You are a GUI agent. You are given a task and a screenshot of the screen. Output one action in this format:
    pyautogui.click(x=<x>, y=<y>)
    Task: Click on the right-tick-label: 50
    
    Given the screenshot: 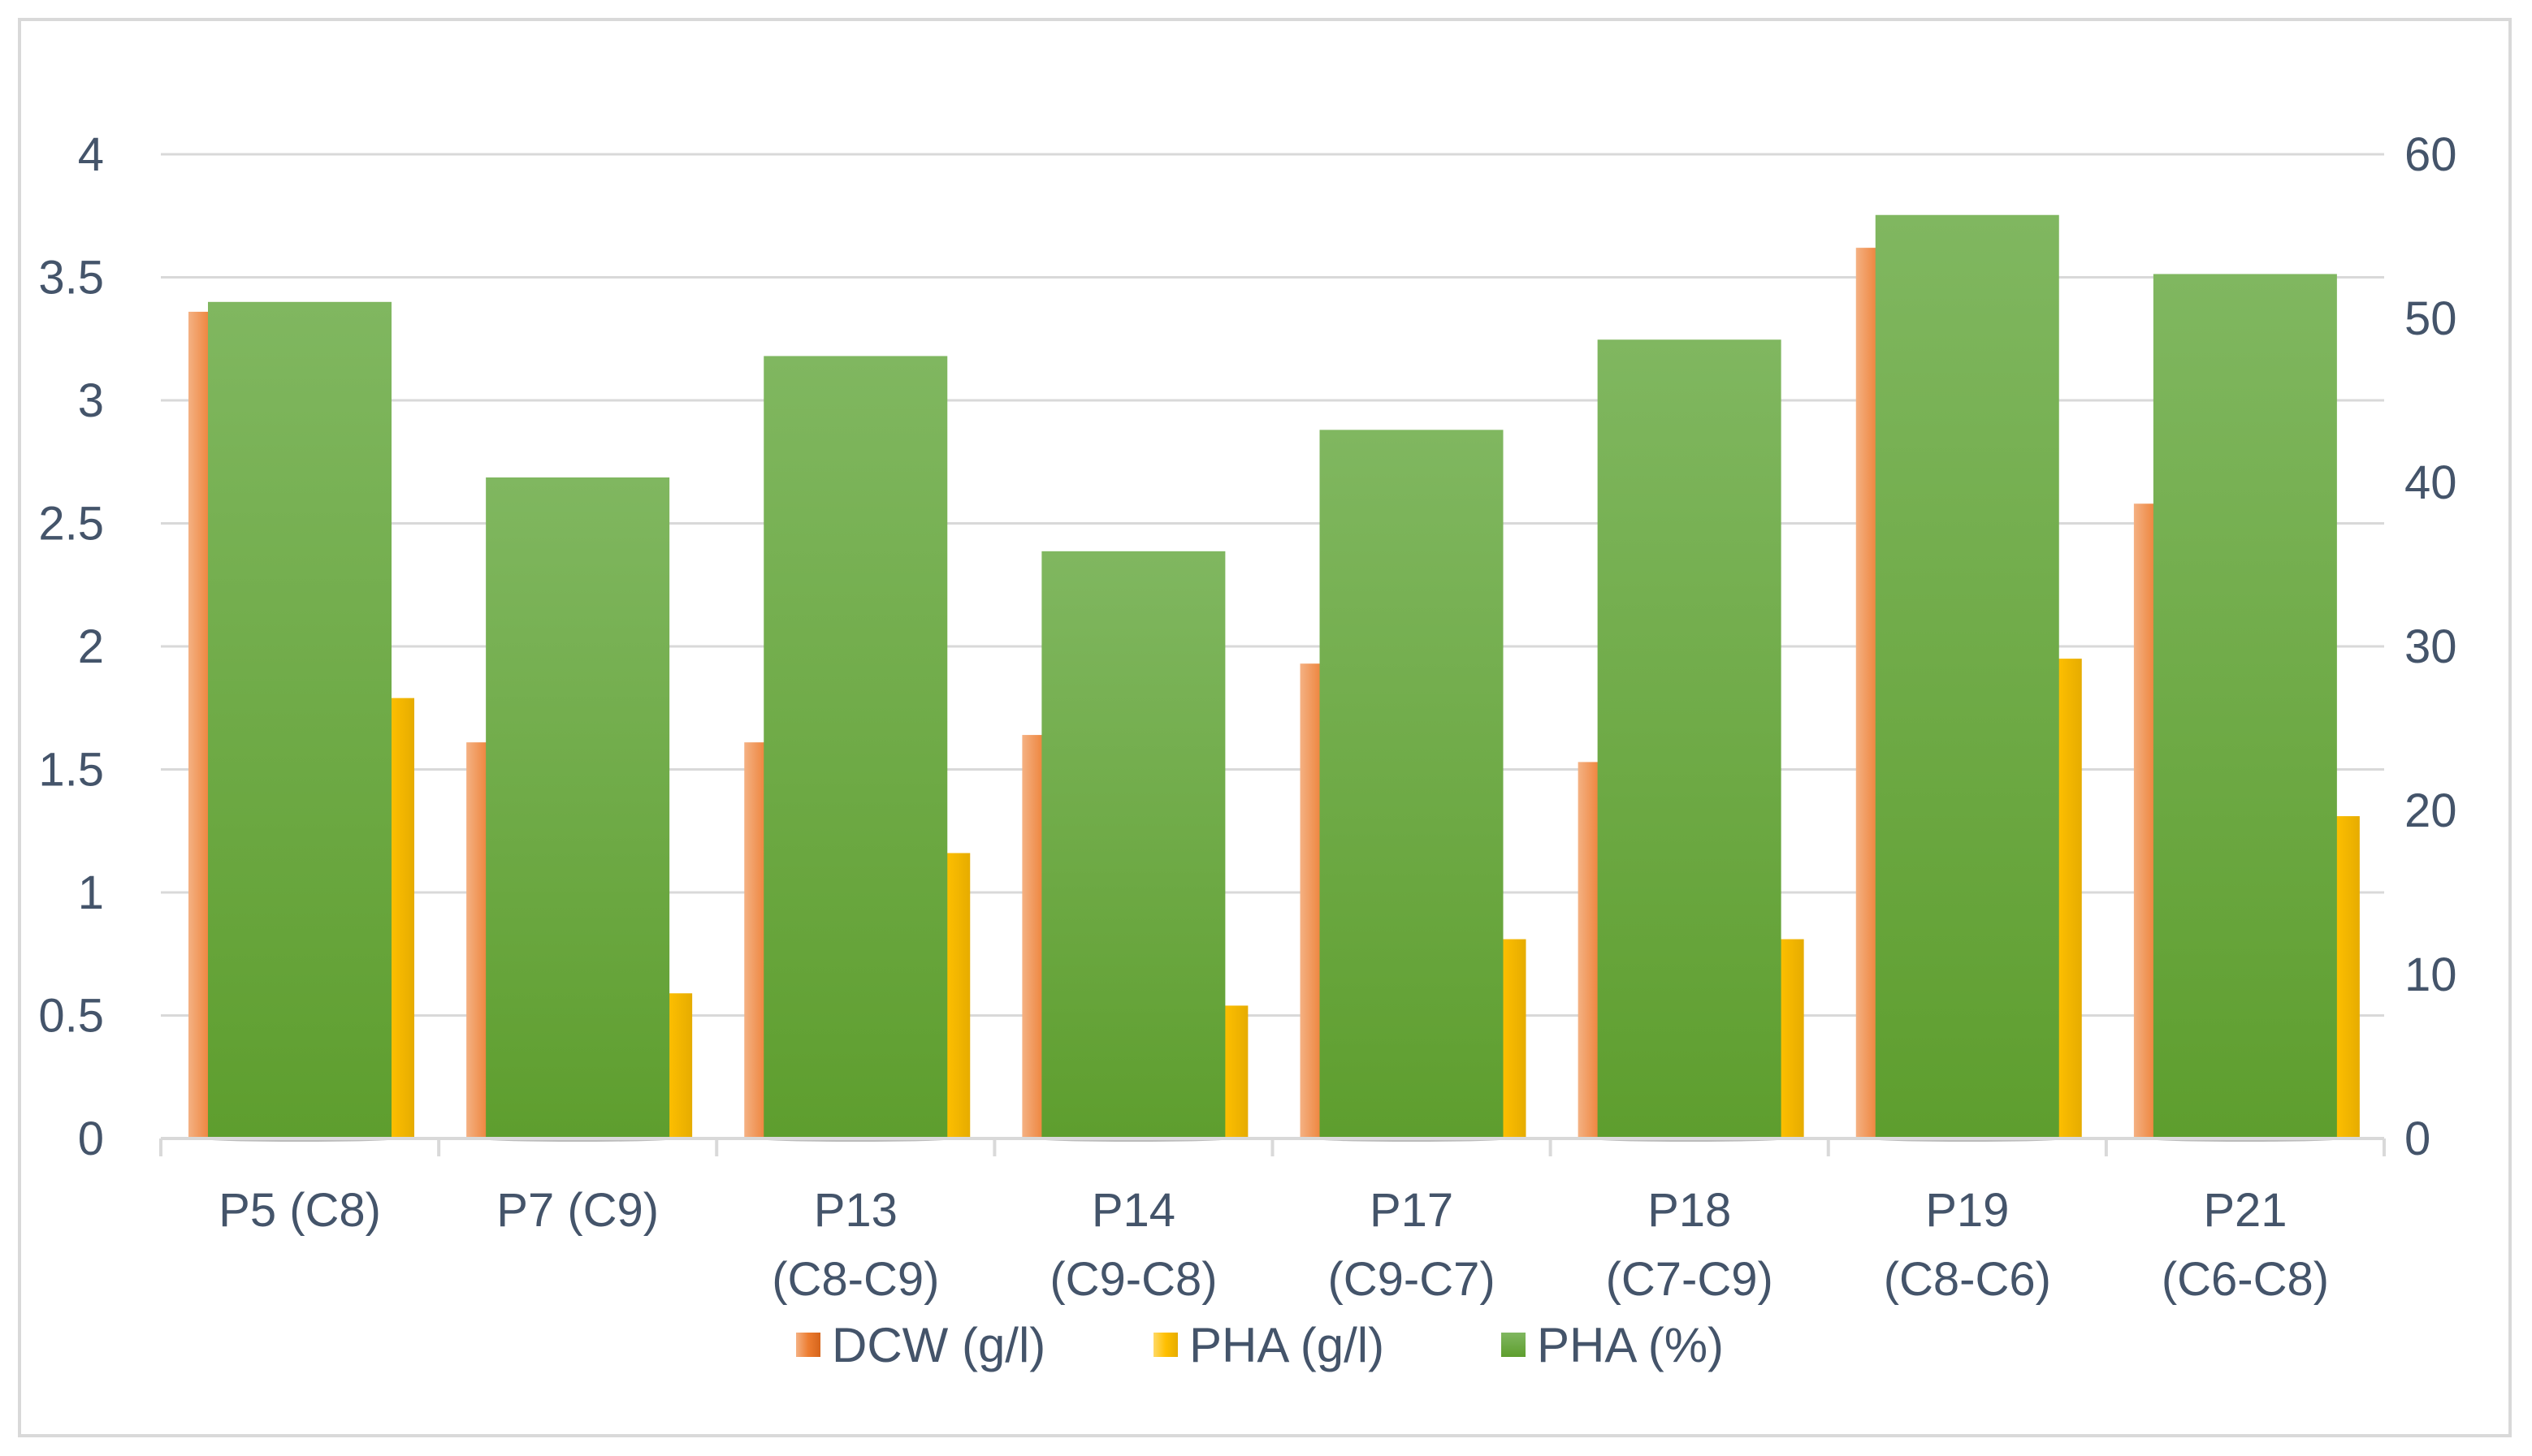 What is the action you would take?
    pyautogui.click(x=2430, y=318)
    